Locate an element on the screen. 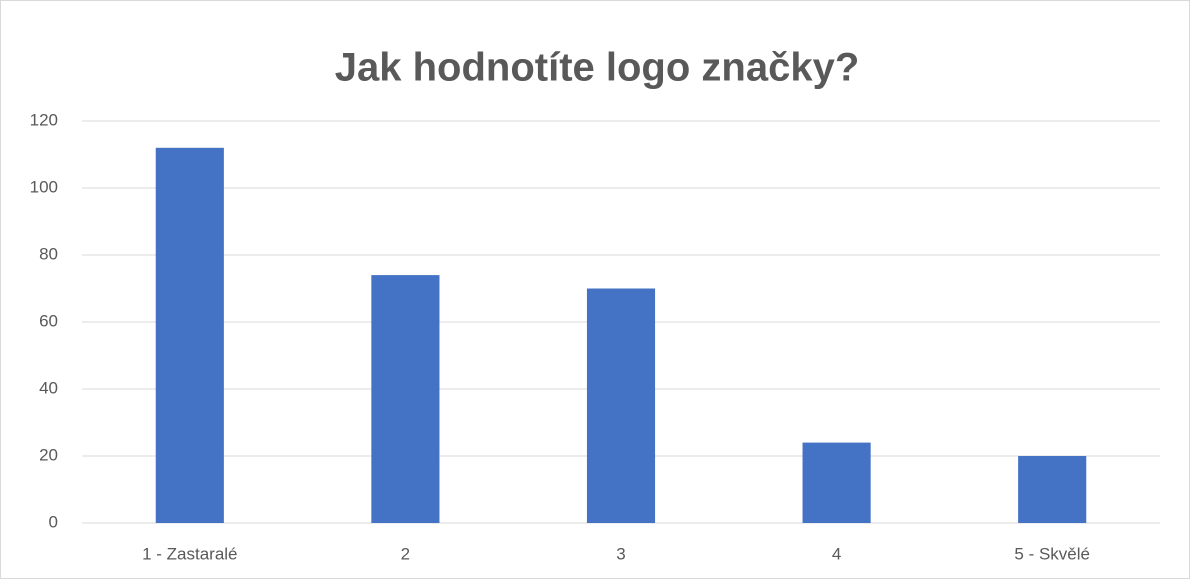 This screenshot has height=579, width=1190. chart-title: Jak hodnotíte logo značky? is located at coordinates (597, 68).